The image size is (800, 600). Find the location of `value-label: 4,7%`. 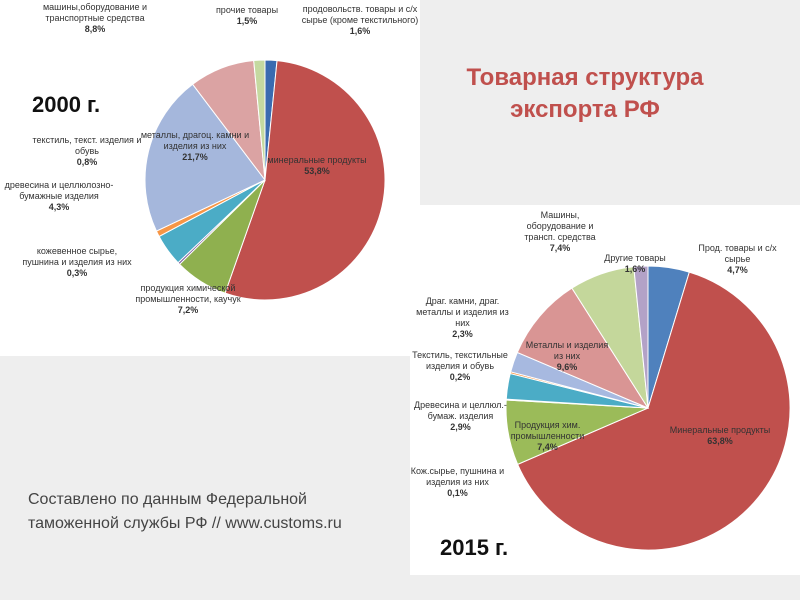

value-label: 4,7% is located at coordinates (737, 270).